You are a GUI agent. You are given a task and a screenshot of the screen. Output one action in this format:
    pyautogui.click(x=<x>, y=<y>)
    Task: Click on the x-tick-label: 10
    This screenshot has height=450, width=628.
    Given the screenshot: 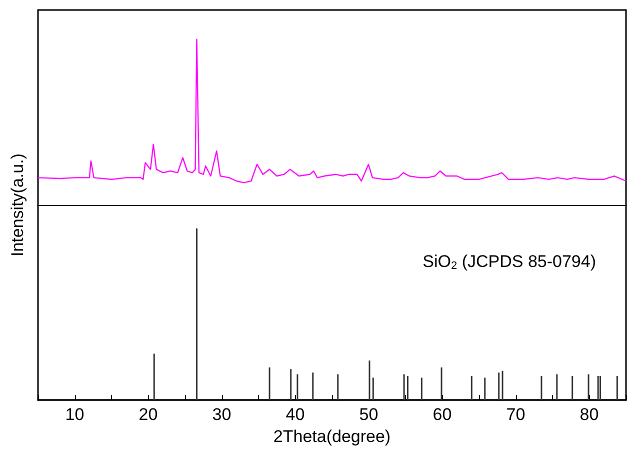 What is the action you would take?
    pyautogui.click(x=74, y=414)
    